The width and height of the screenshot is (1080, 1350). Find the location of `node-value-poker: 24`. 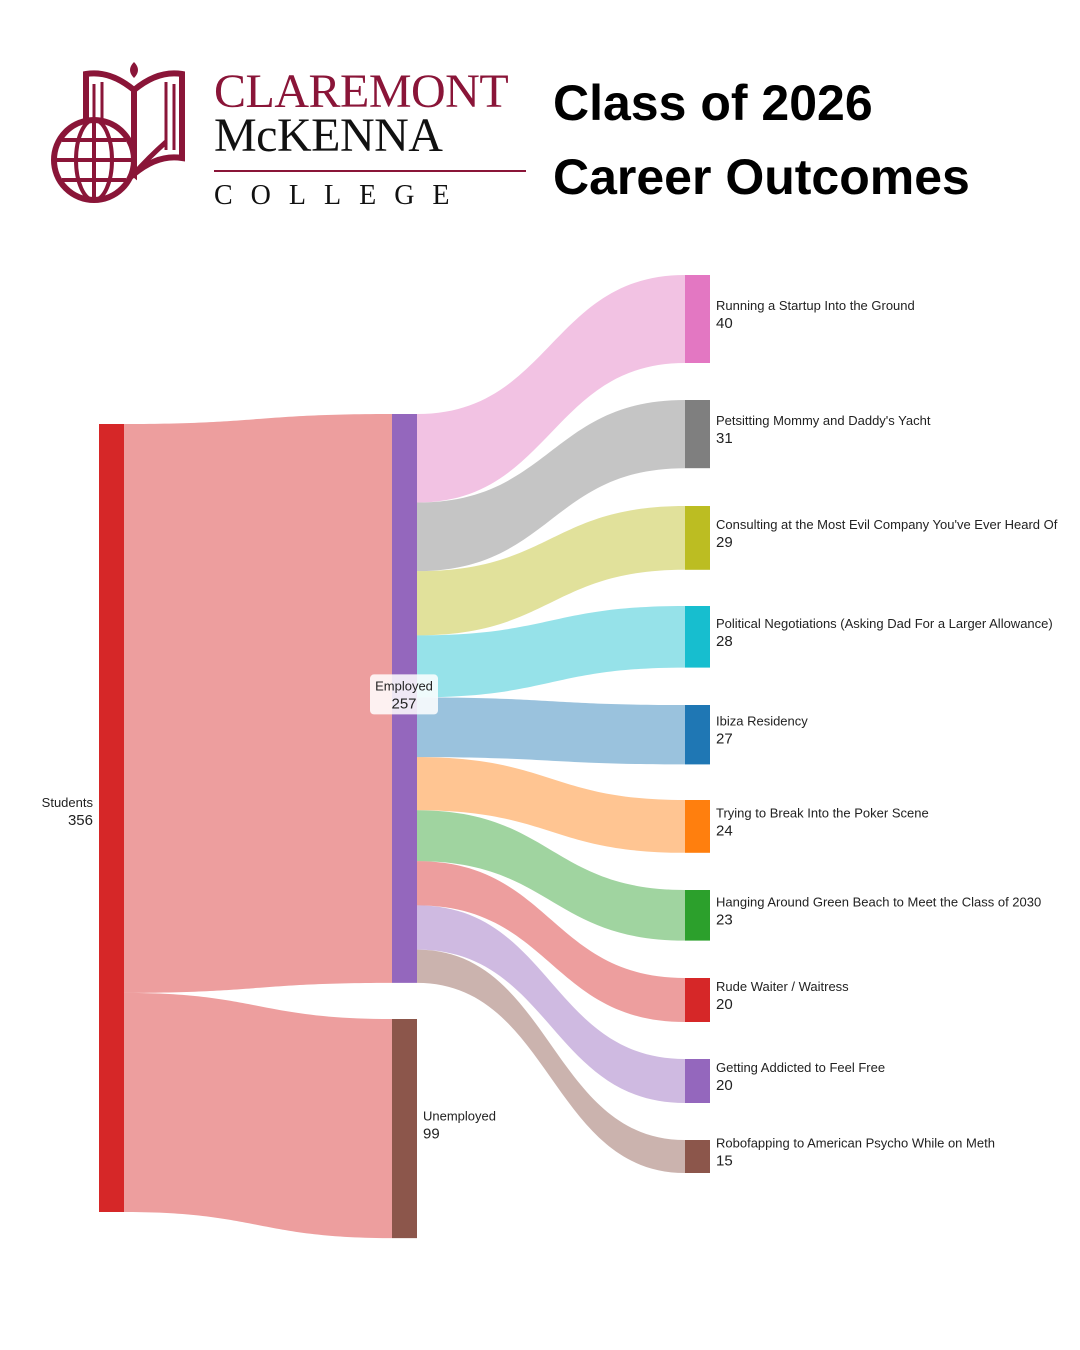

node-value-poker: 24 is located at coordinates (724, 830).